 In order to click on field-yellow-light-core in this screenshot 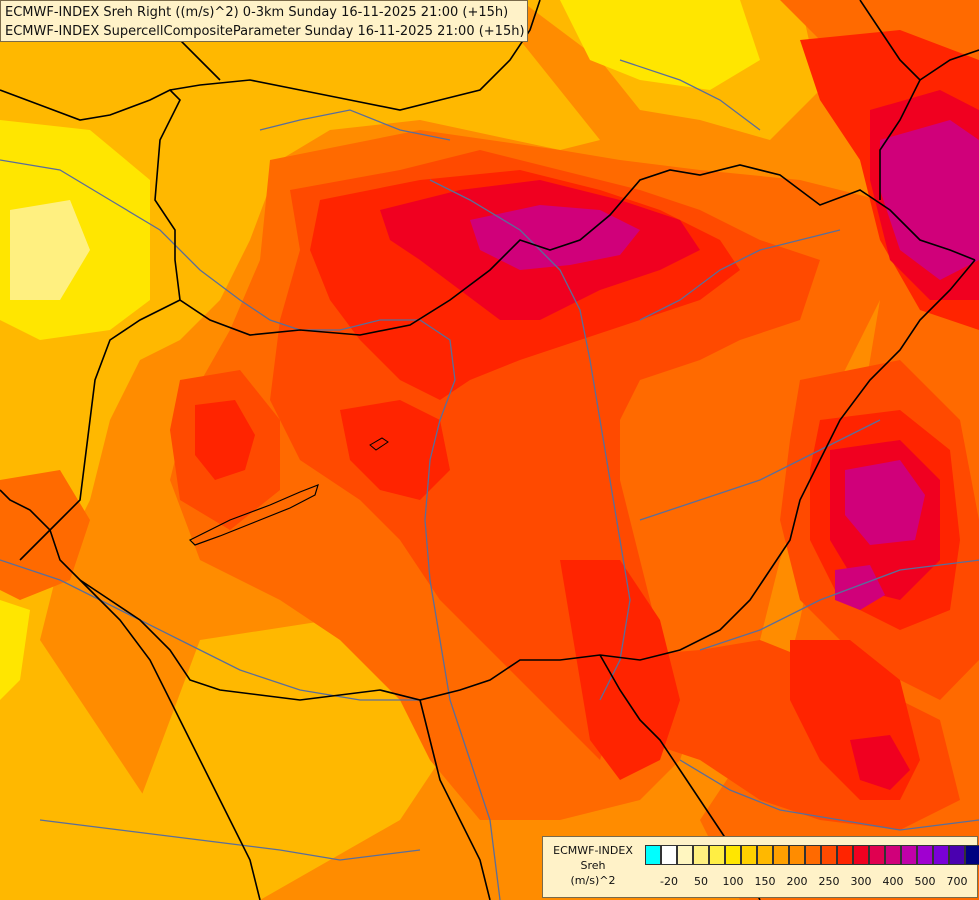, I will do `click(50, 250)`.